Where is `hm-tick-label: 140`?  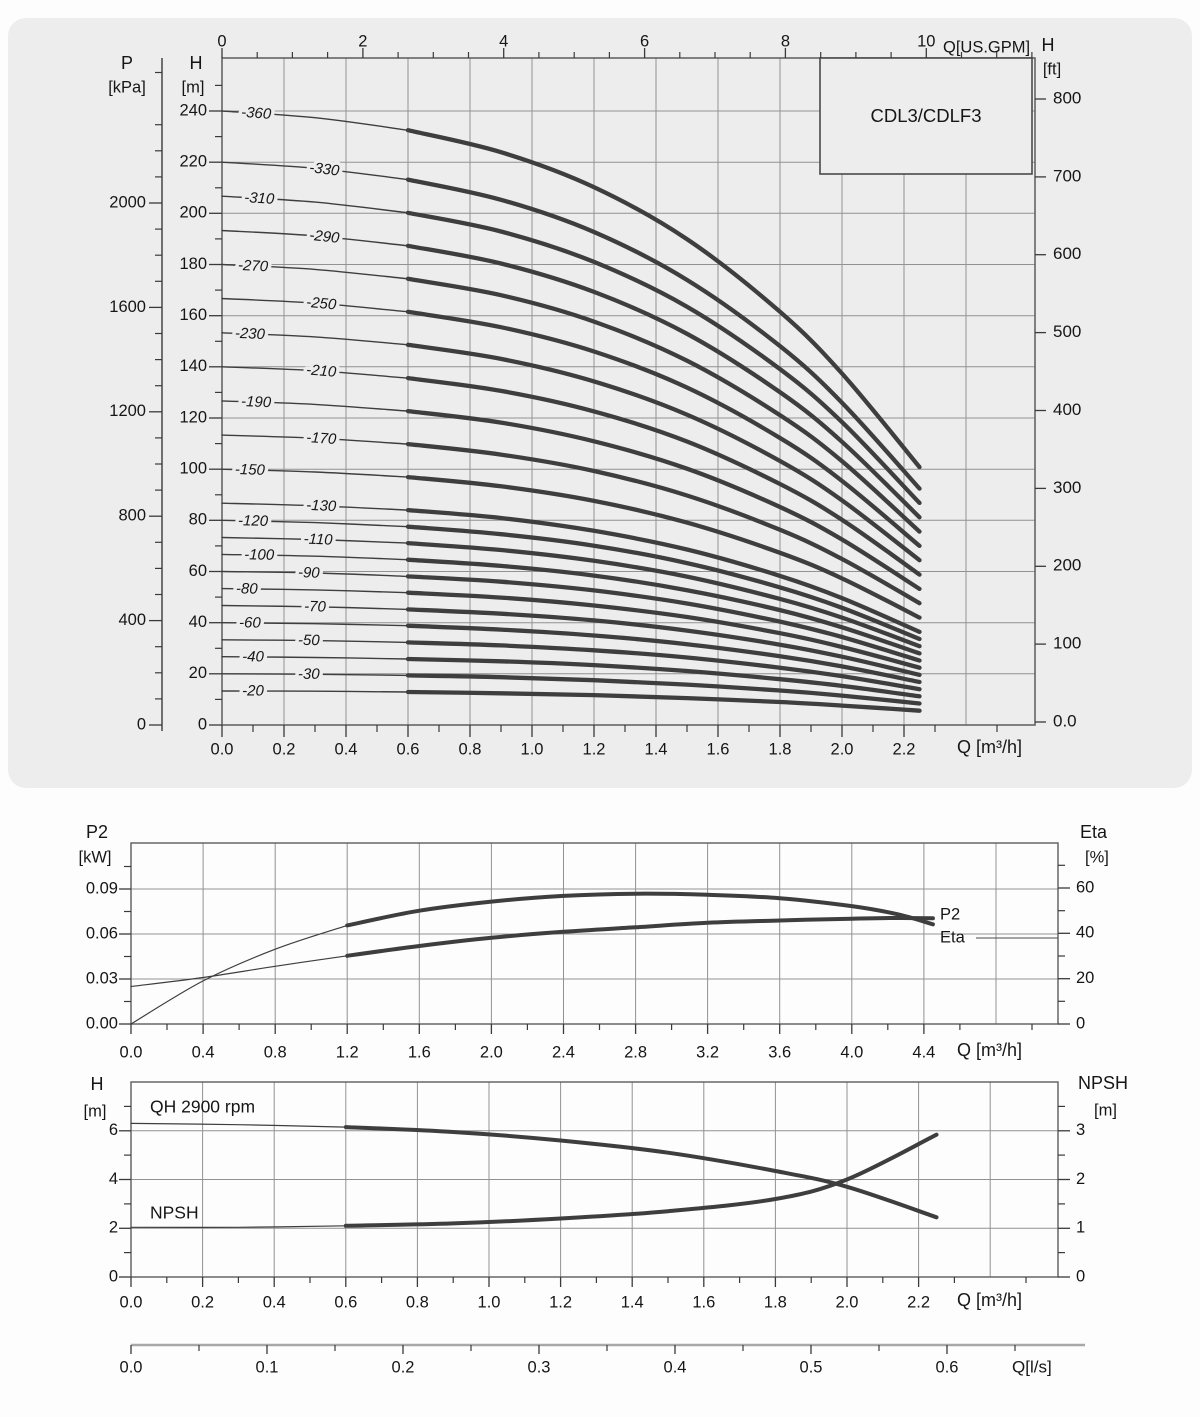 hm-tick-label: 140 is located at coordinates (193, 366).